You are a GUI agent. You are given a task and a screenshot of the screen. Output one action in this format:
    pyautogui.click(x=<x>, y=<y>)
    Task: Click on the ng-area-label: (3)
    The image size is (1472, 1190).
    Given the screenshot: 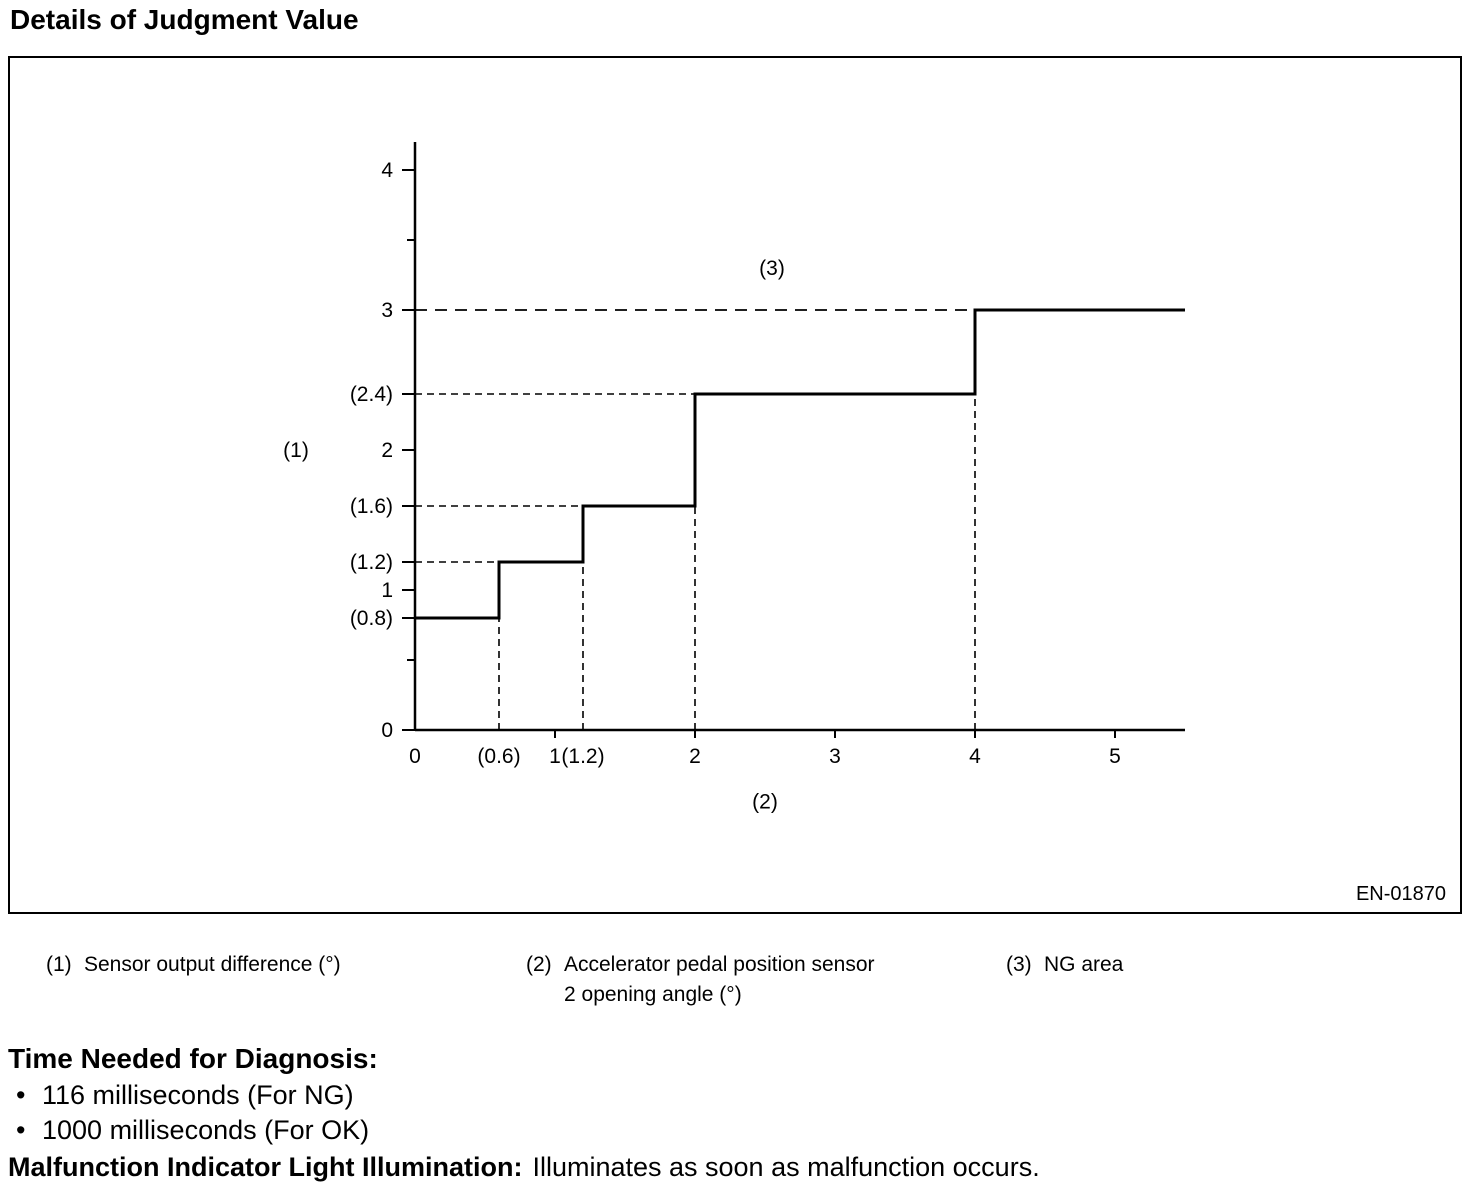 What is the action you would take?
    pyautogui.click(x=772, y=268)
    